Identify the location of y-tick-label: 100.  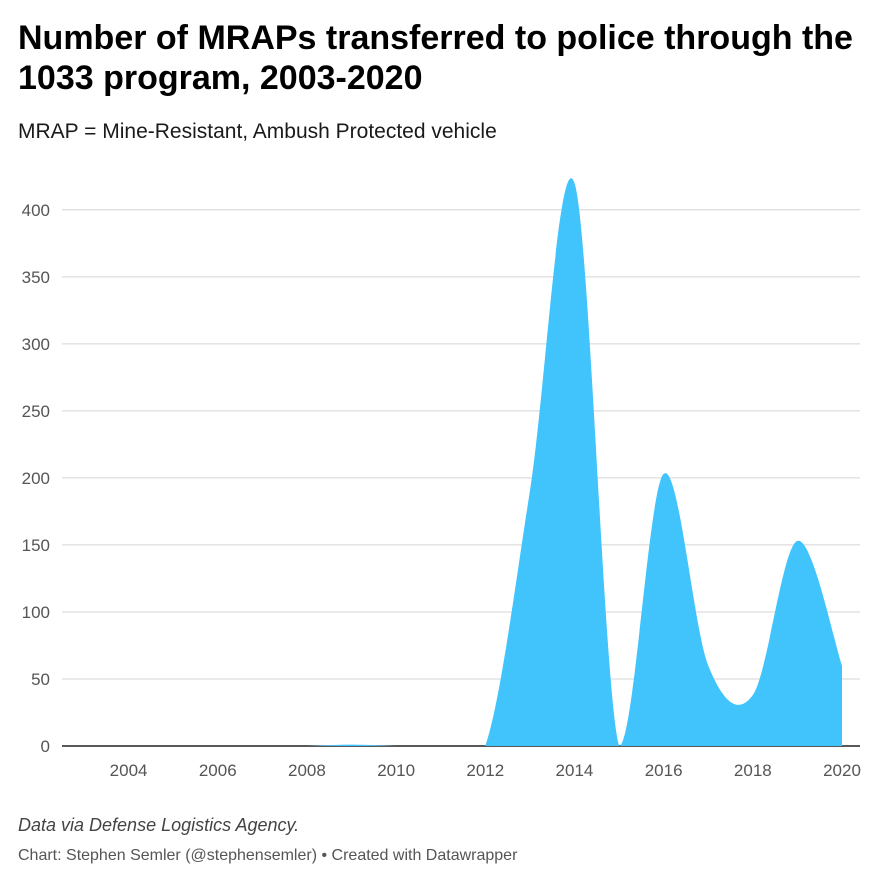
(36, 612).